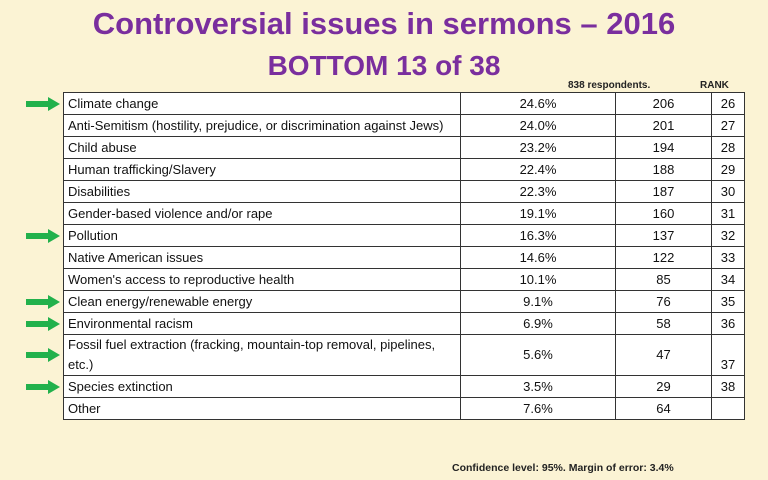 The width and height of the screenshot is (768, 480). Describe the element at coordinates (262, 257) in the screenshot. I see `issue-cell: Native American issues` at that location.